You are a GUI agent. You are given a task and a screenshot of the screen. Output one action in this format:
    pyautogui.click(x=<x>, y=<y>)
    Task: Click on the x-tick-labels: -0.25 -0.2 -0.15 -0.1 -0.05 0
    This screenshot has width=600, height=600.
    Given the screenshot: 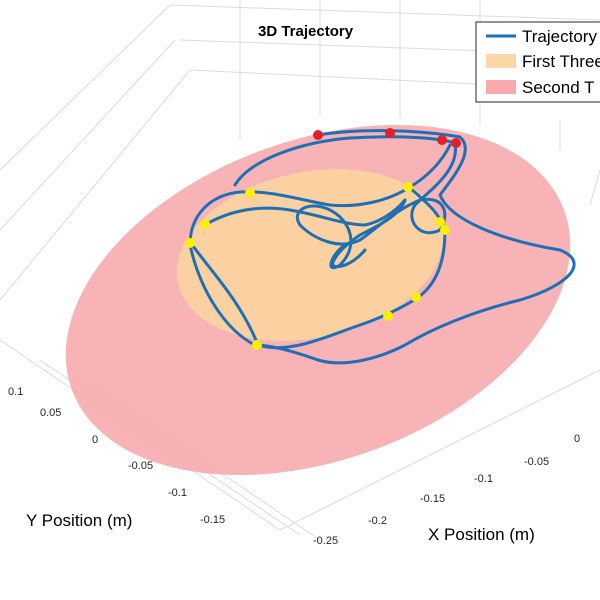 What is the action you would take?
    pyautogui.click(x=446, y=490)
    